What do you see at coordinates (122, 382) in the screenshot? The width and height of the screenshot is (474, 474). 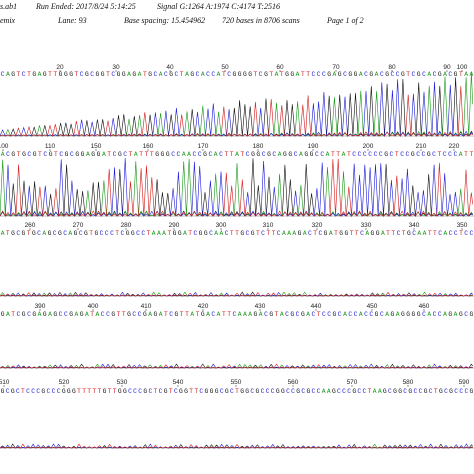 I see `position-tick-label: 530` at bounding box center [122, 382].